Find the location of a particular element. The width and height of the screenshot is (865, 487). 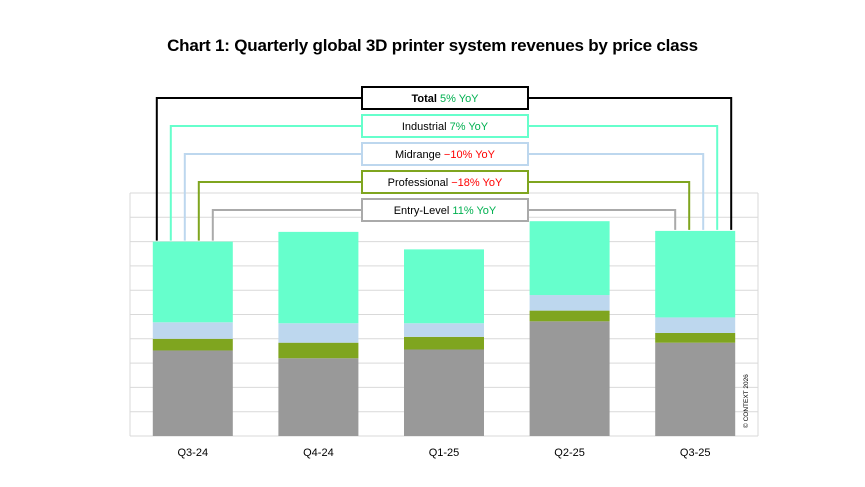

x-tick-label: Q1-25 is located at coordinates (444, 453).